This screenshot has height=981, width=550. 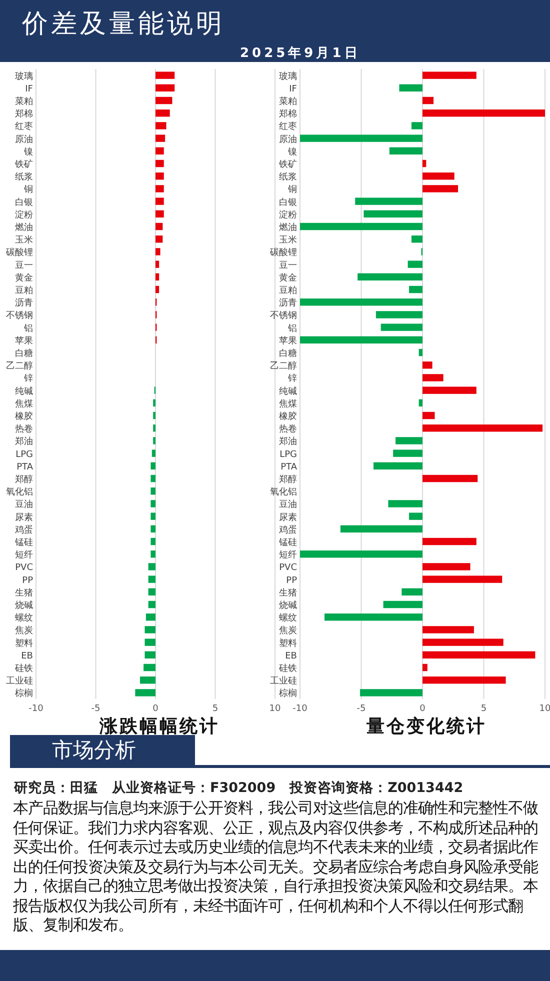 What do you see at coordinates (288, 504) in the screenshot?
I see `y-tick-label: 豆油` at bounding box center [288, 504].